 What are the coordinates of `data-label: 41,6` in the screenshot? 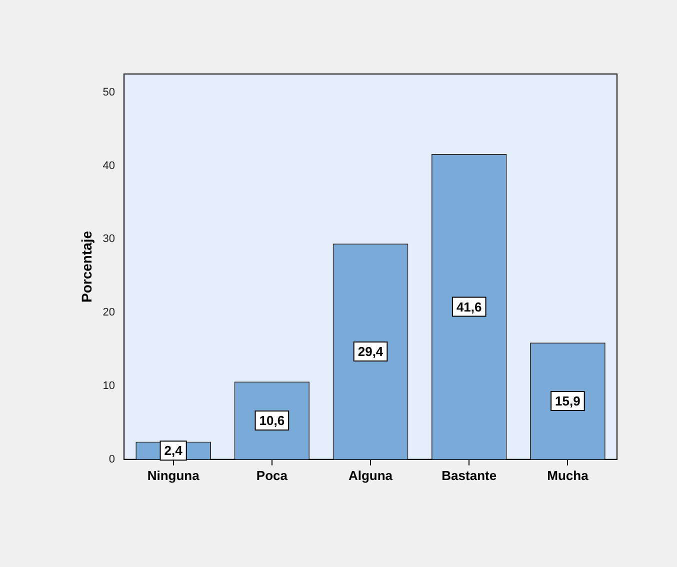 It's located at (469, 306).